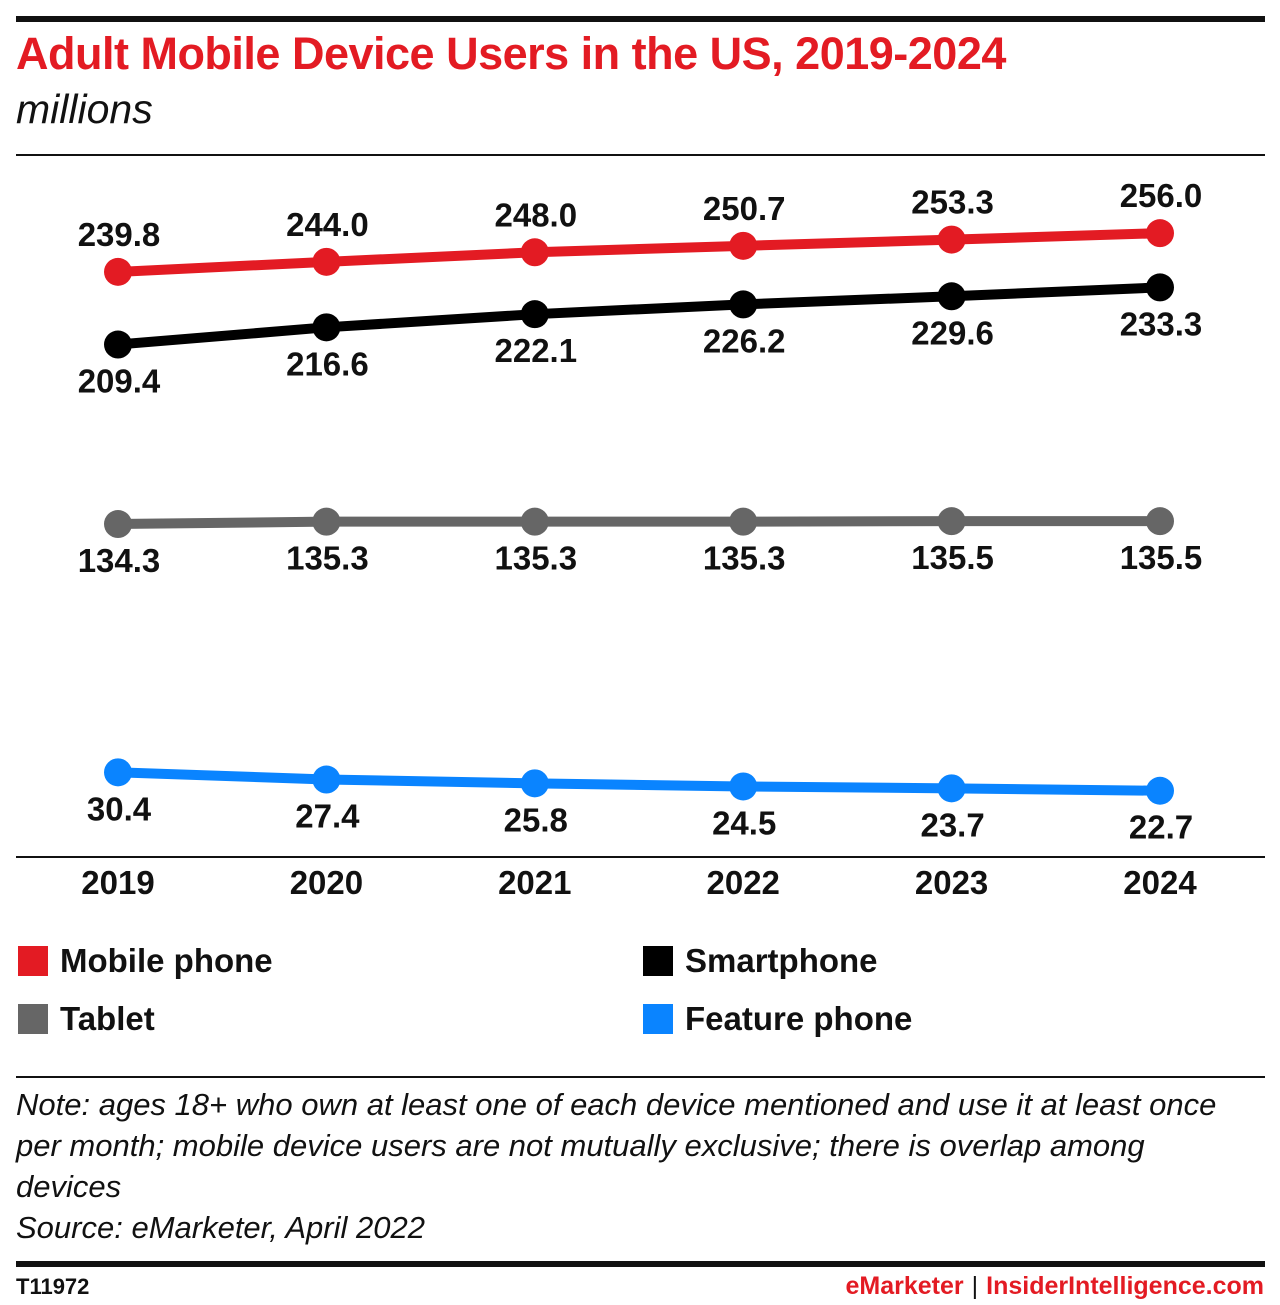 The width and height of the screenshot is (1280, 1305). Describe the element at coordinates (640, 1077) in the screenshot. I see `note-divider` at that location.